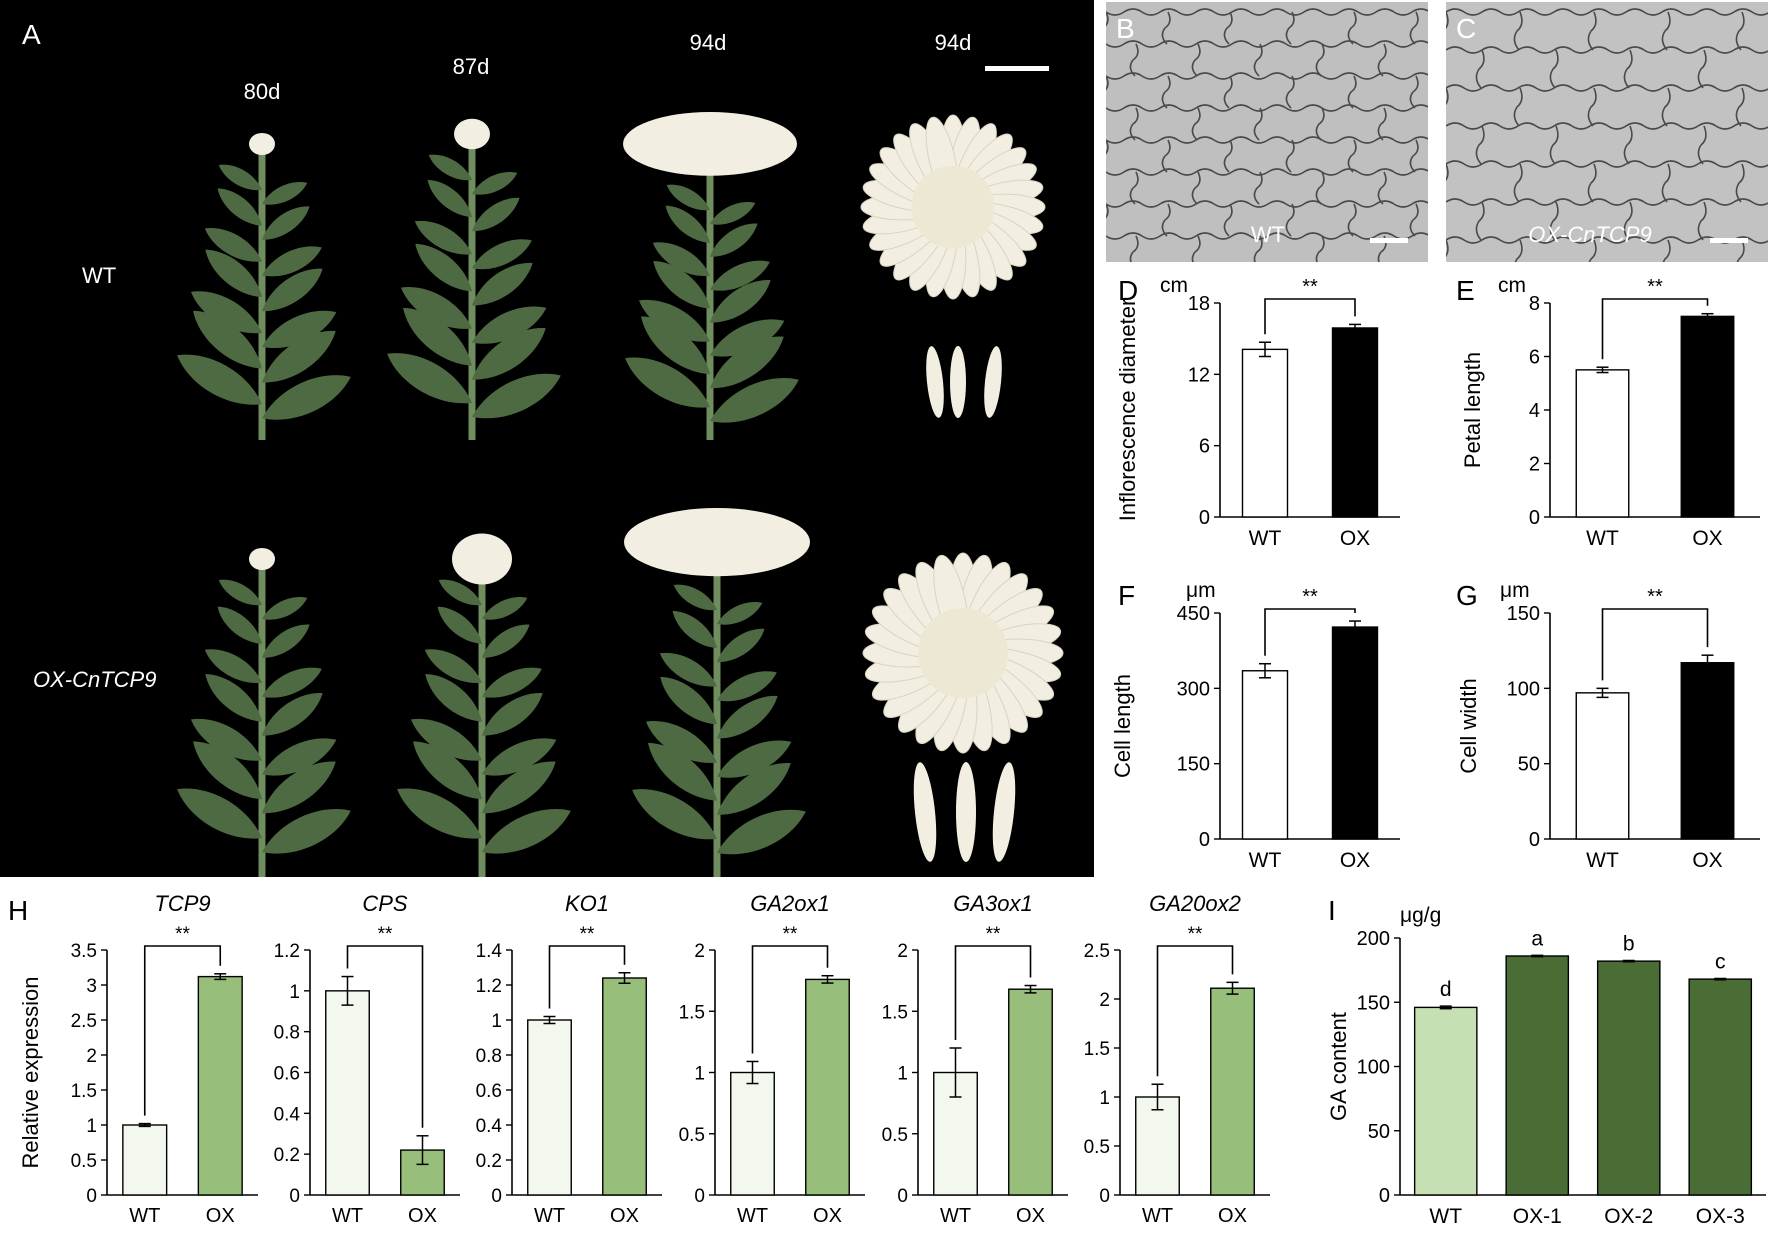  I want to click on y-tick-label: 300, so click(1193, 689).